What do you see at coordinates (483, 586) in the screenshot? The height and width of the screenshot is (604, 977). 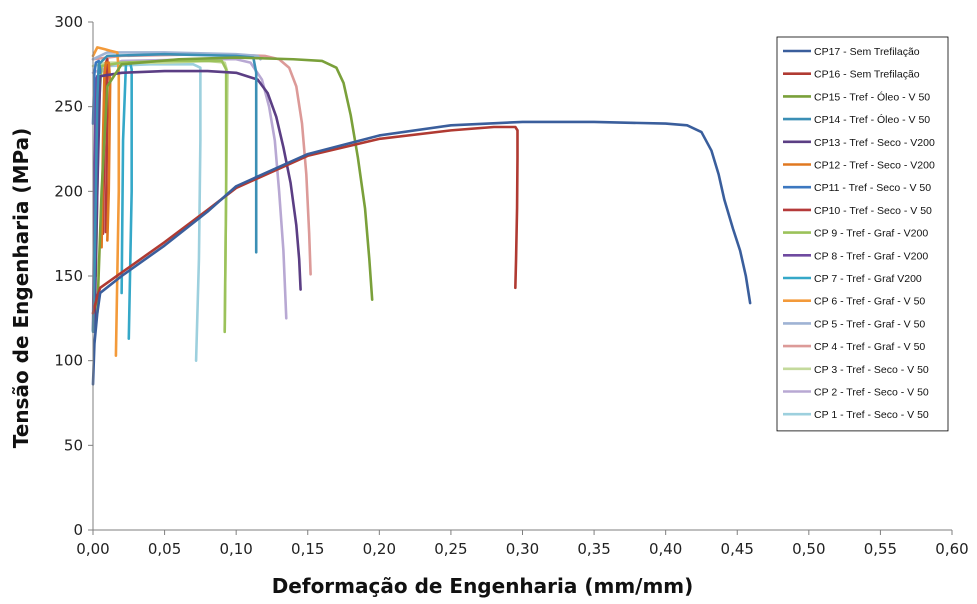 I see `x-axis-title: Deformação de Engenharia (mm/mm)` at bounding box center [483, 586].